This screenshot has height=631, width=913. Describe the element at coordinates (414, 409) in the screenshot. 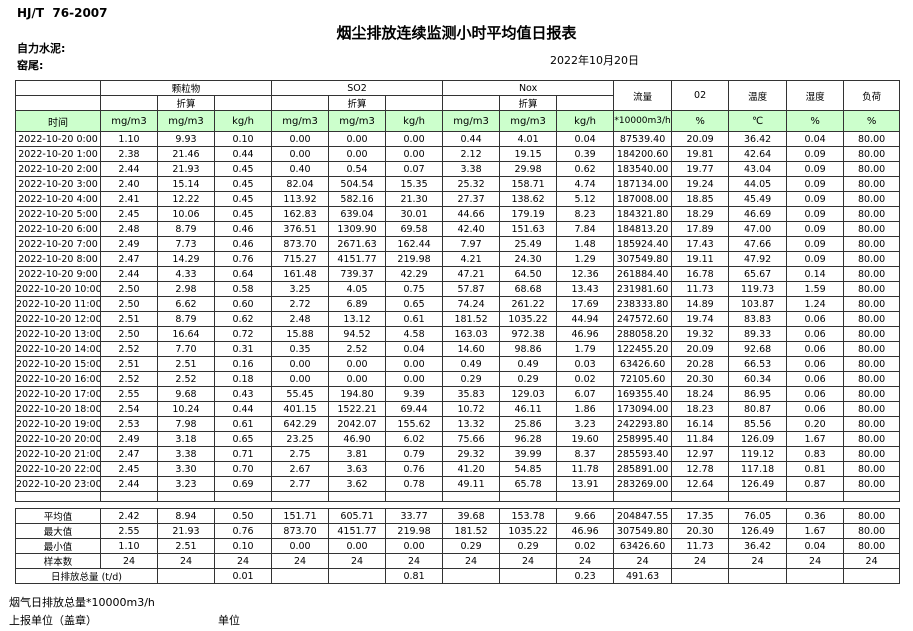

I see `value-cell: 69.44` at that location.